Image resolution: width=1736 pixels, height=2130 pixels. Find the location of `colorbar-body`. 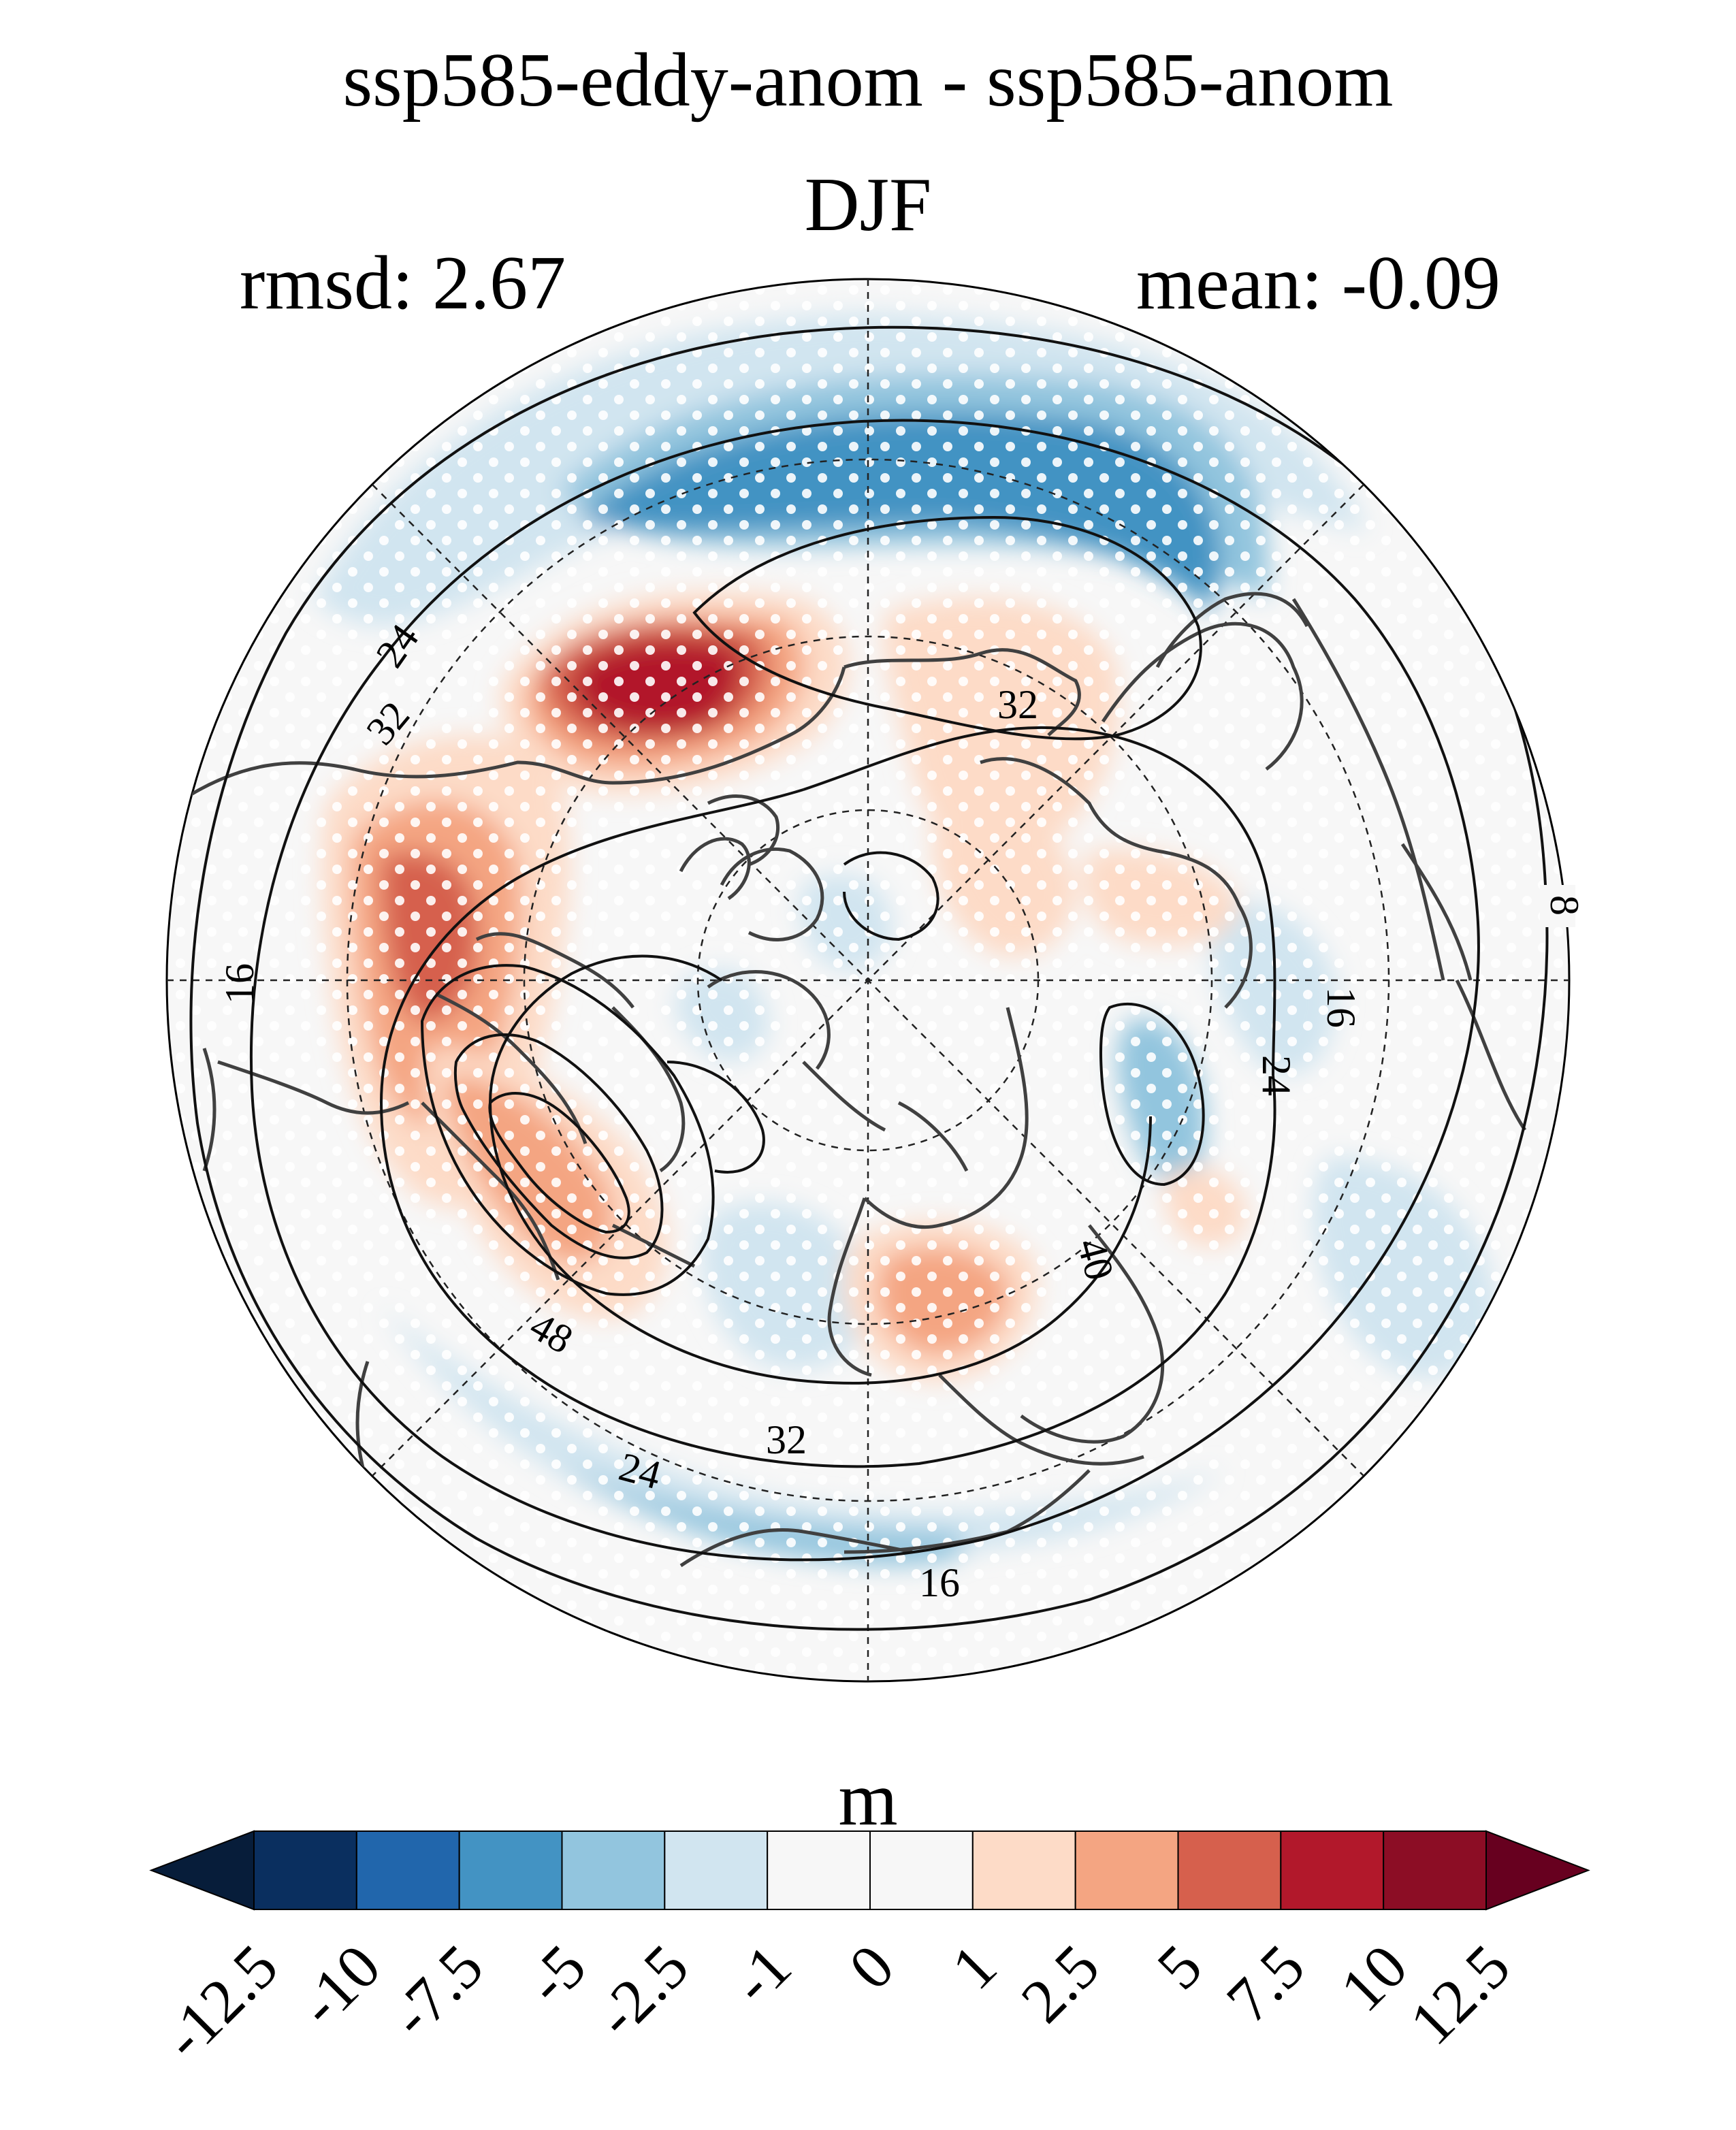

colorbar-body is located at coordinates (869, 1870).